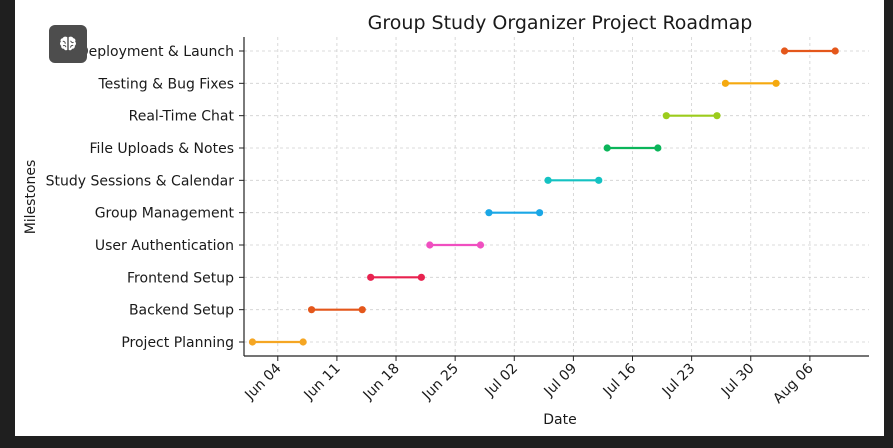 The height and width of the screenshot is (448, 893). Describe the element at coordinates (381, 382) in the screenshot. I see `x-tick-label: Jun 18` at that location.